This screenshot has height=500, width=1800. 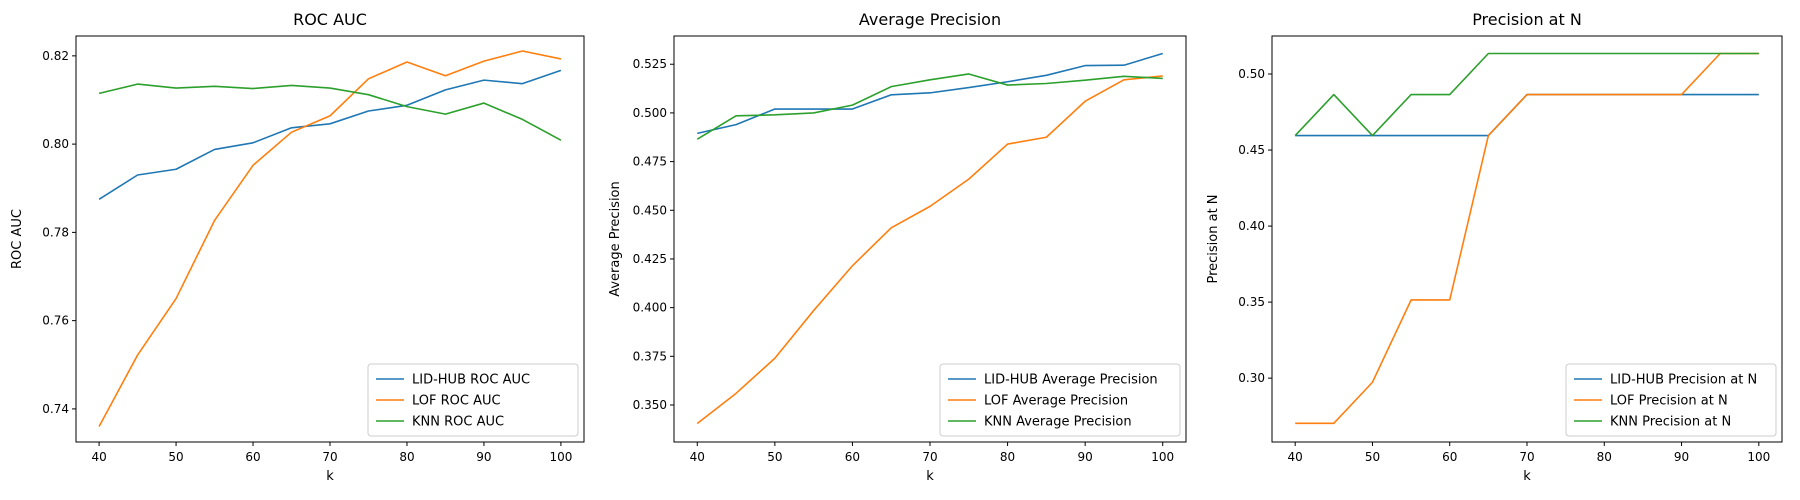 I want to click on y-tick-label: 0.400, so click(x=650, y=308).